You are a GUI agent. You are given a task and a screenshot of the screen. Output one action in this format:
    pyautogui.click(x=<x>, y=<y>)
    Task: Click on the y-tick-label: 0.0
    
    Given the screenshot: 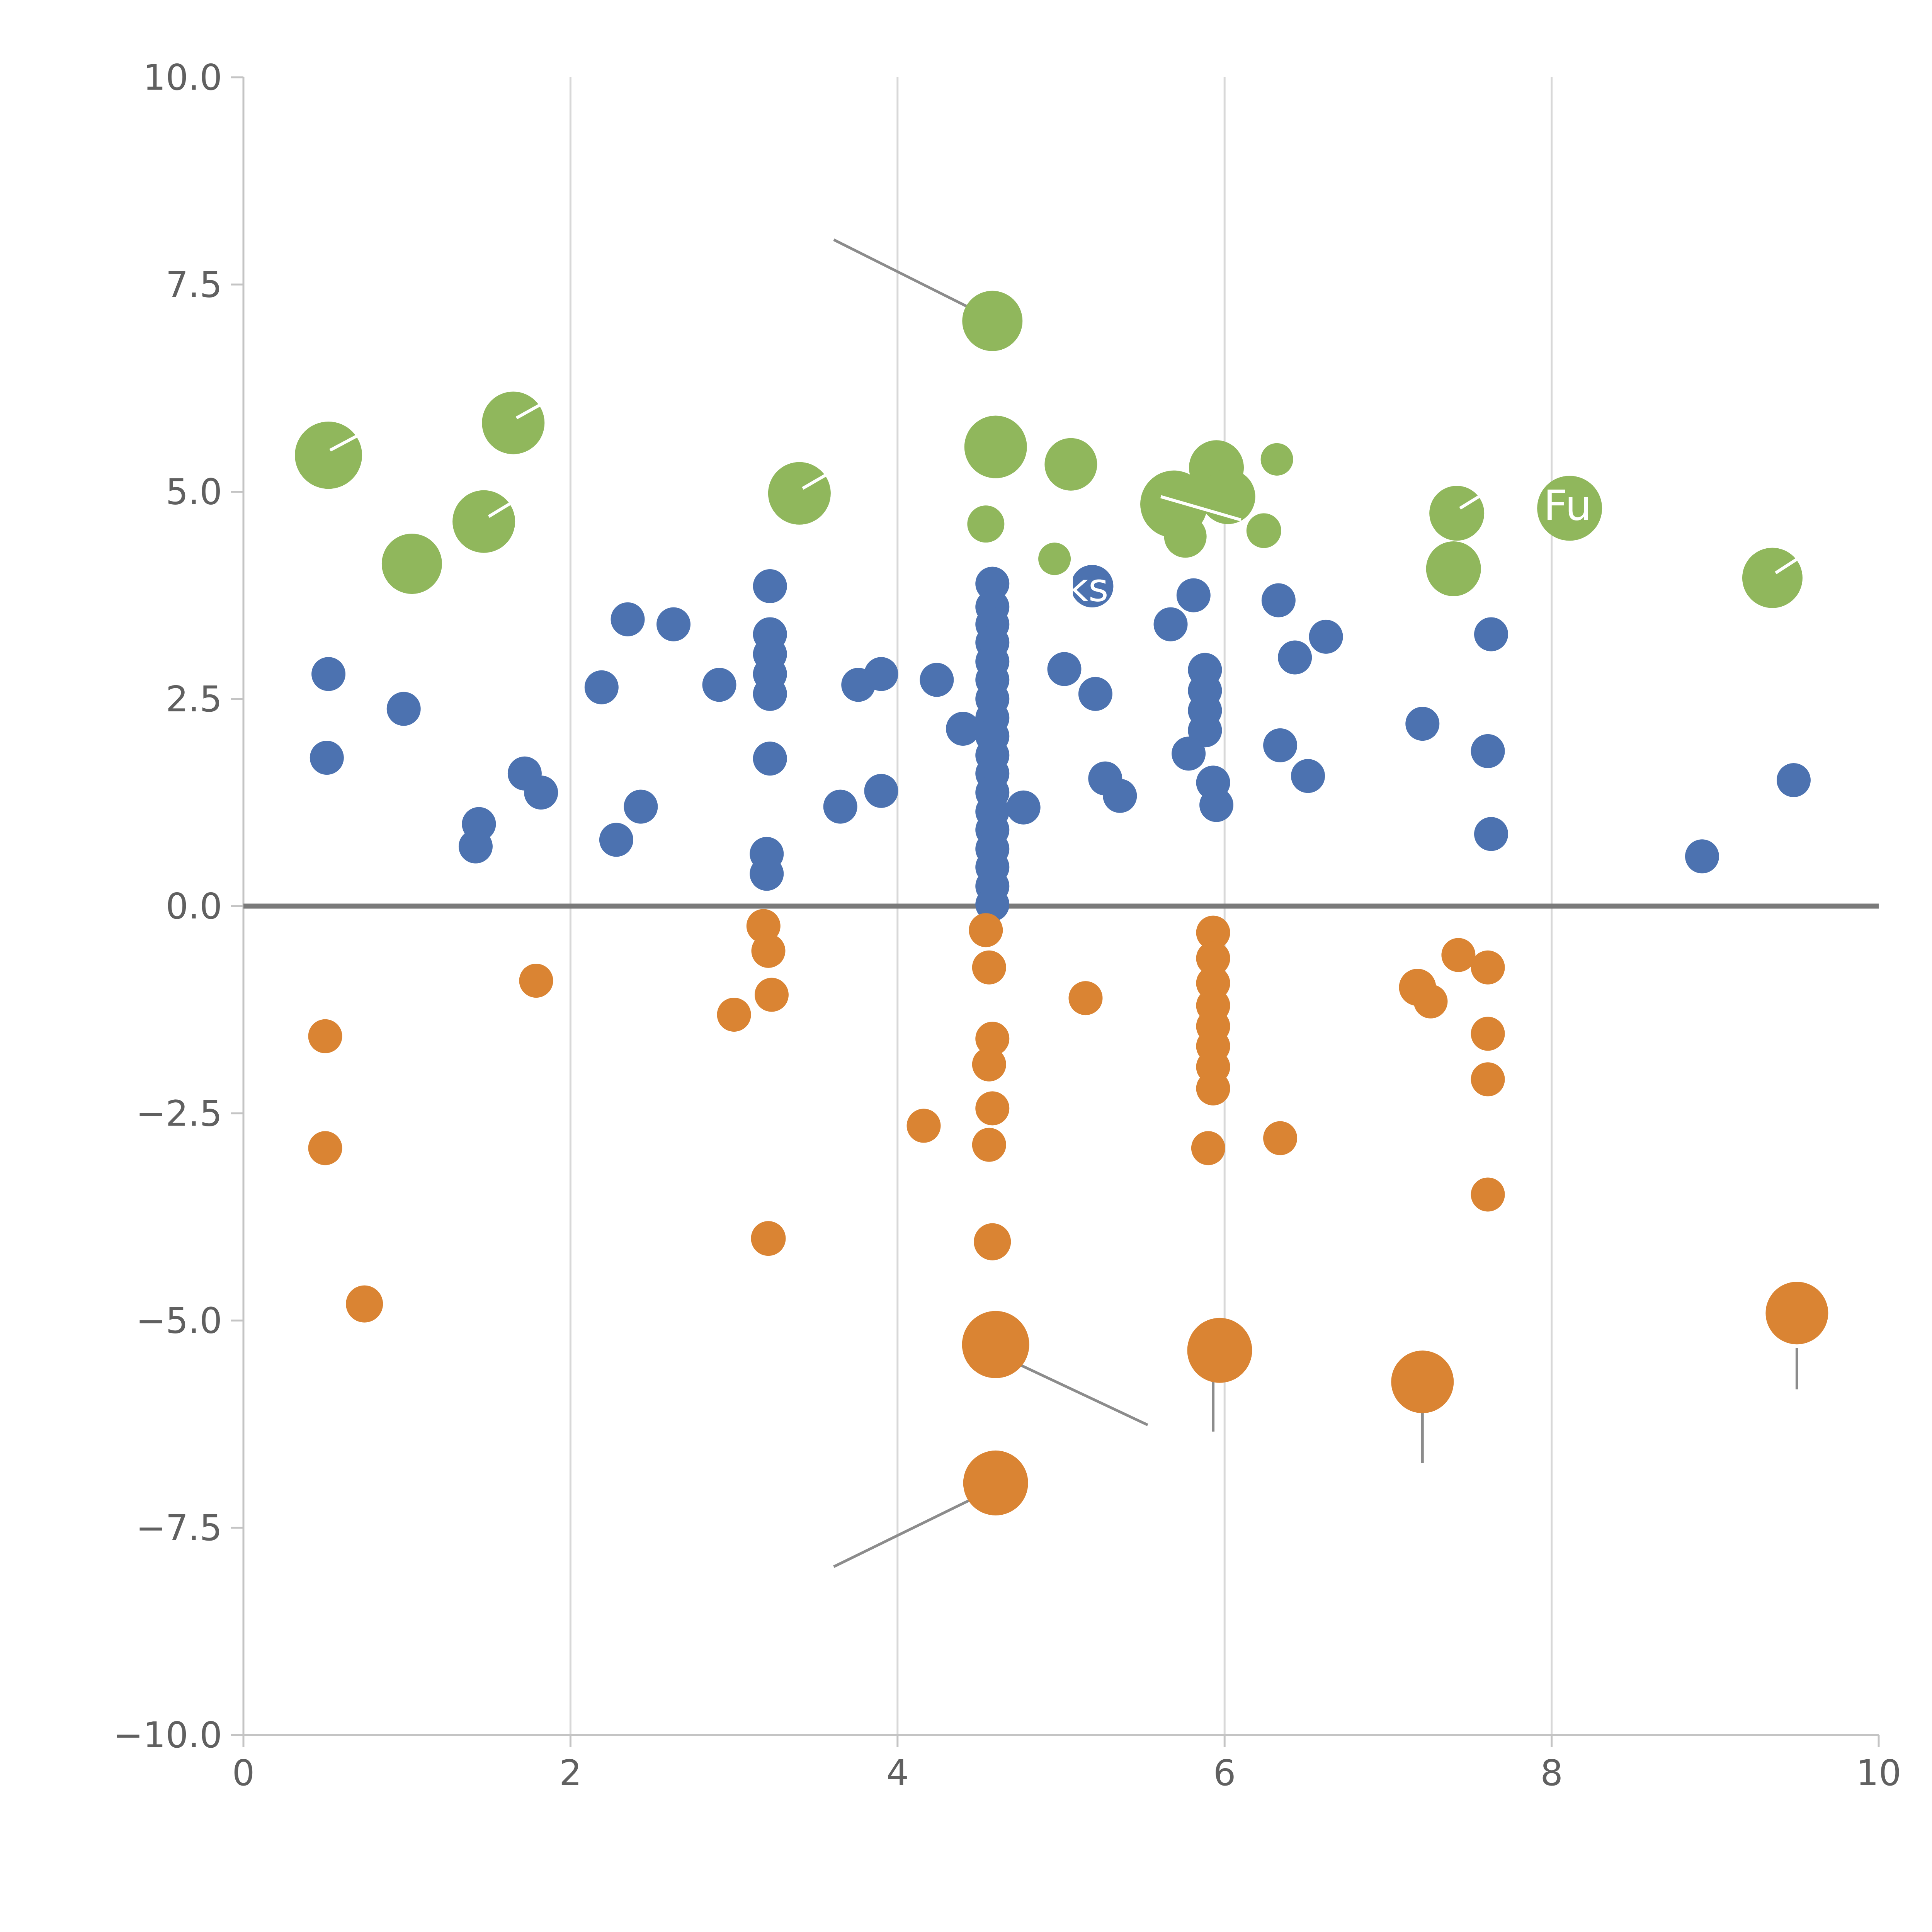 What is the action you would take?
    pyautogui.click(x=194, y=907)
    